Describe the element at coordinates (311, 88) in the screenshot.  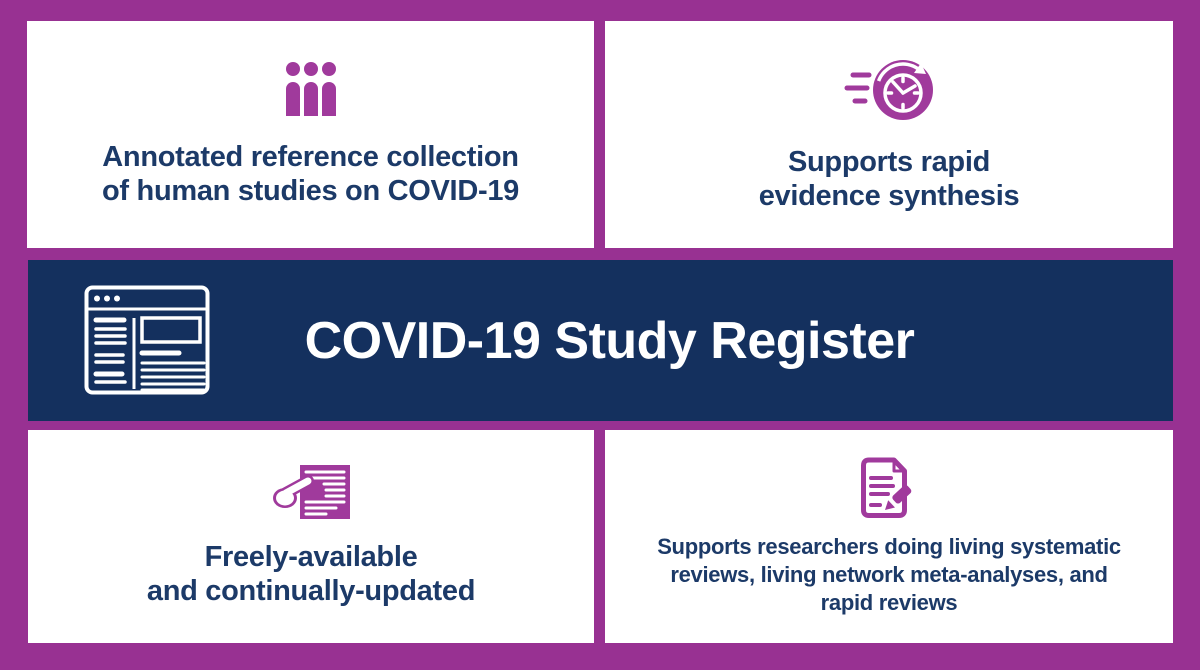
I see `people-icon` at that location.